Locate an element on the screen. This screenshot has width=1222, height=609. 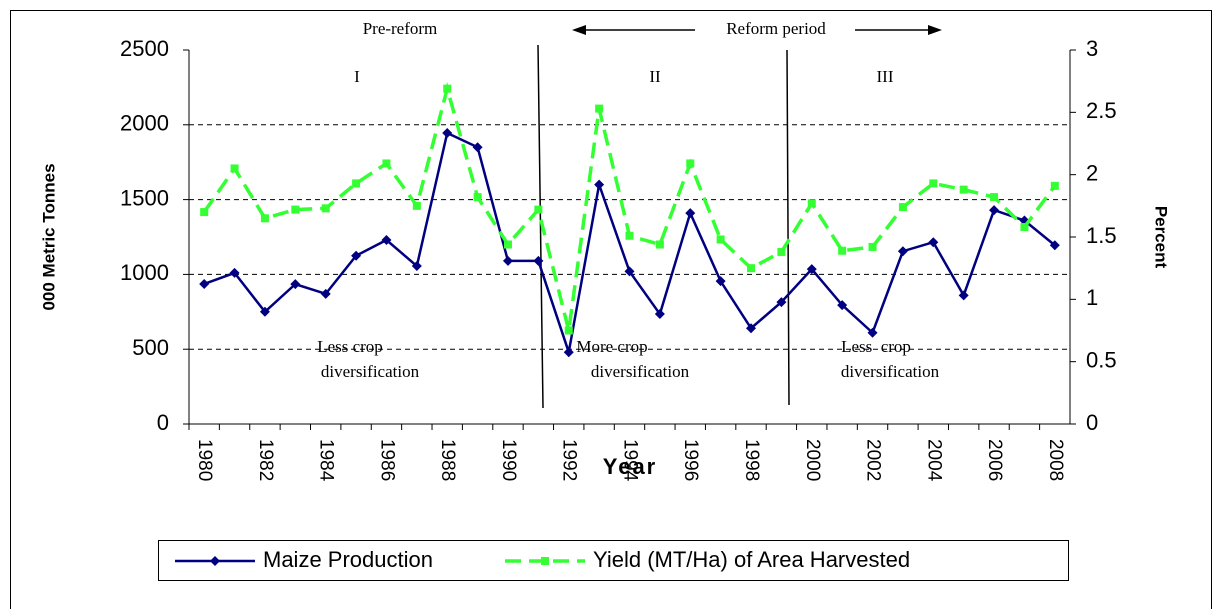
x-tick-label: 1990 is located at coordinates (508, 460).